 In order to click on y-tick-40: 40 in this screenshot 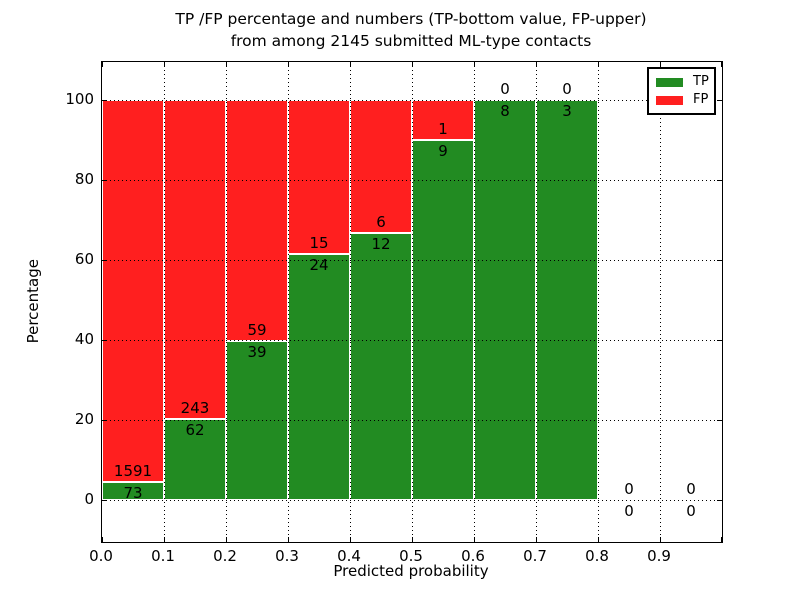, I will do `click(84, 339)`.